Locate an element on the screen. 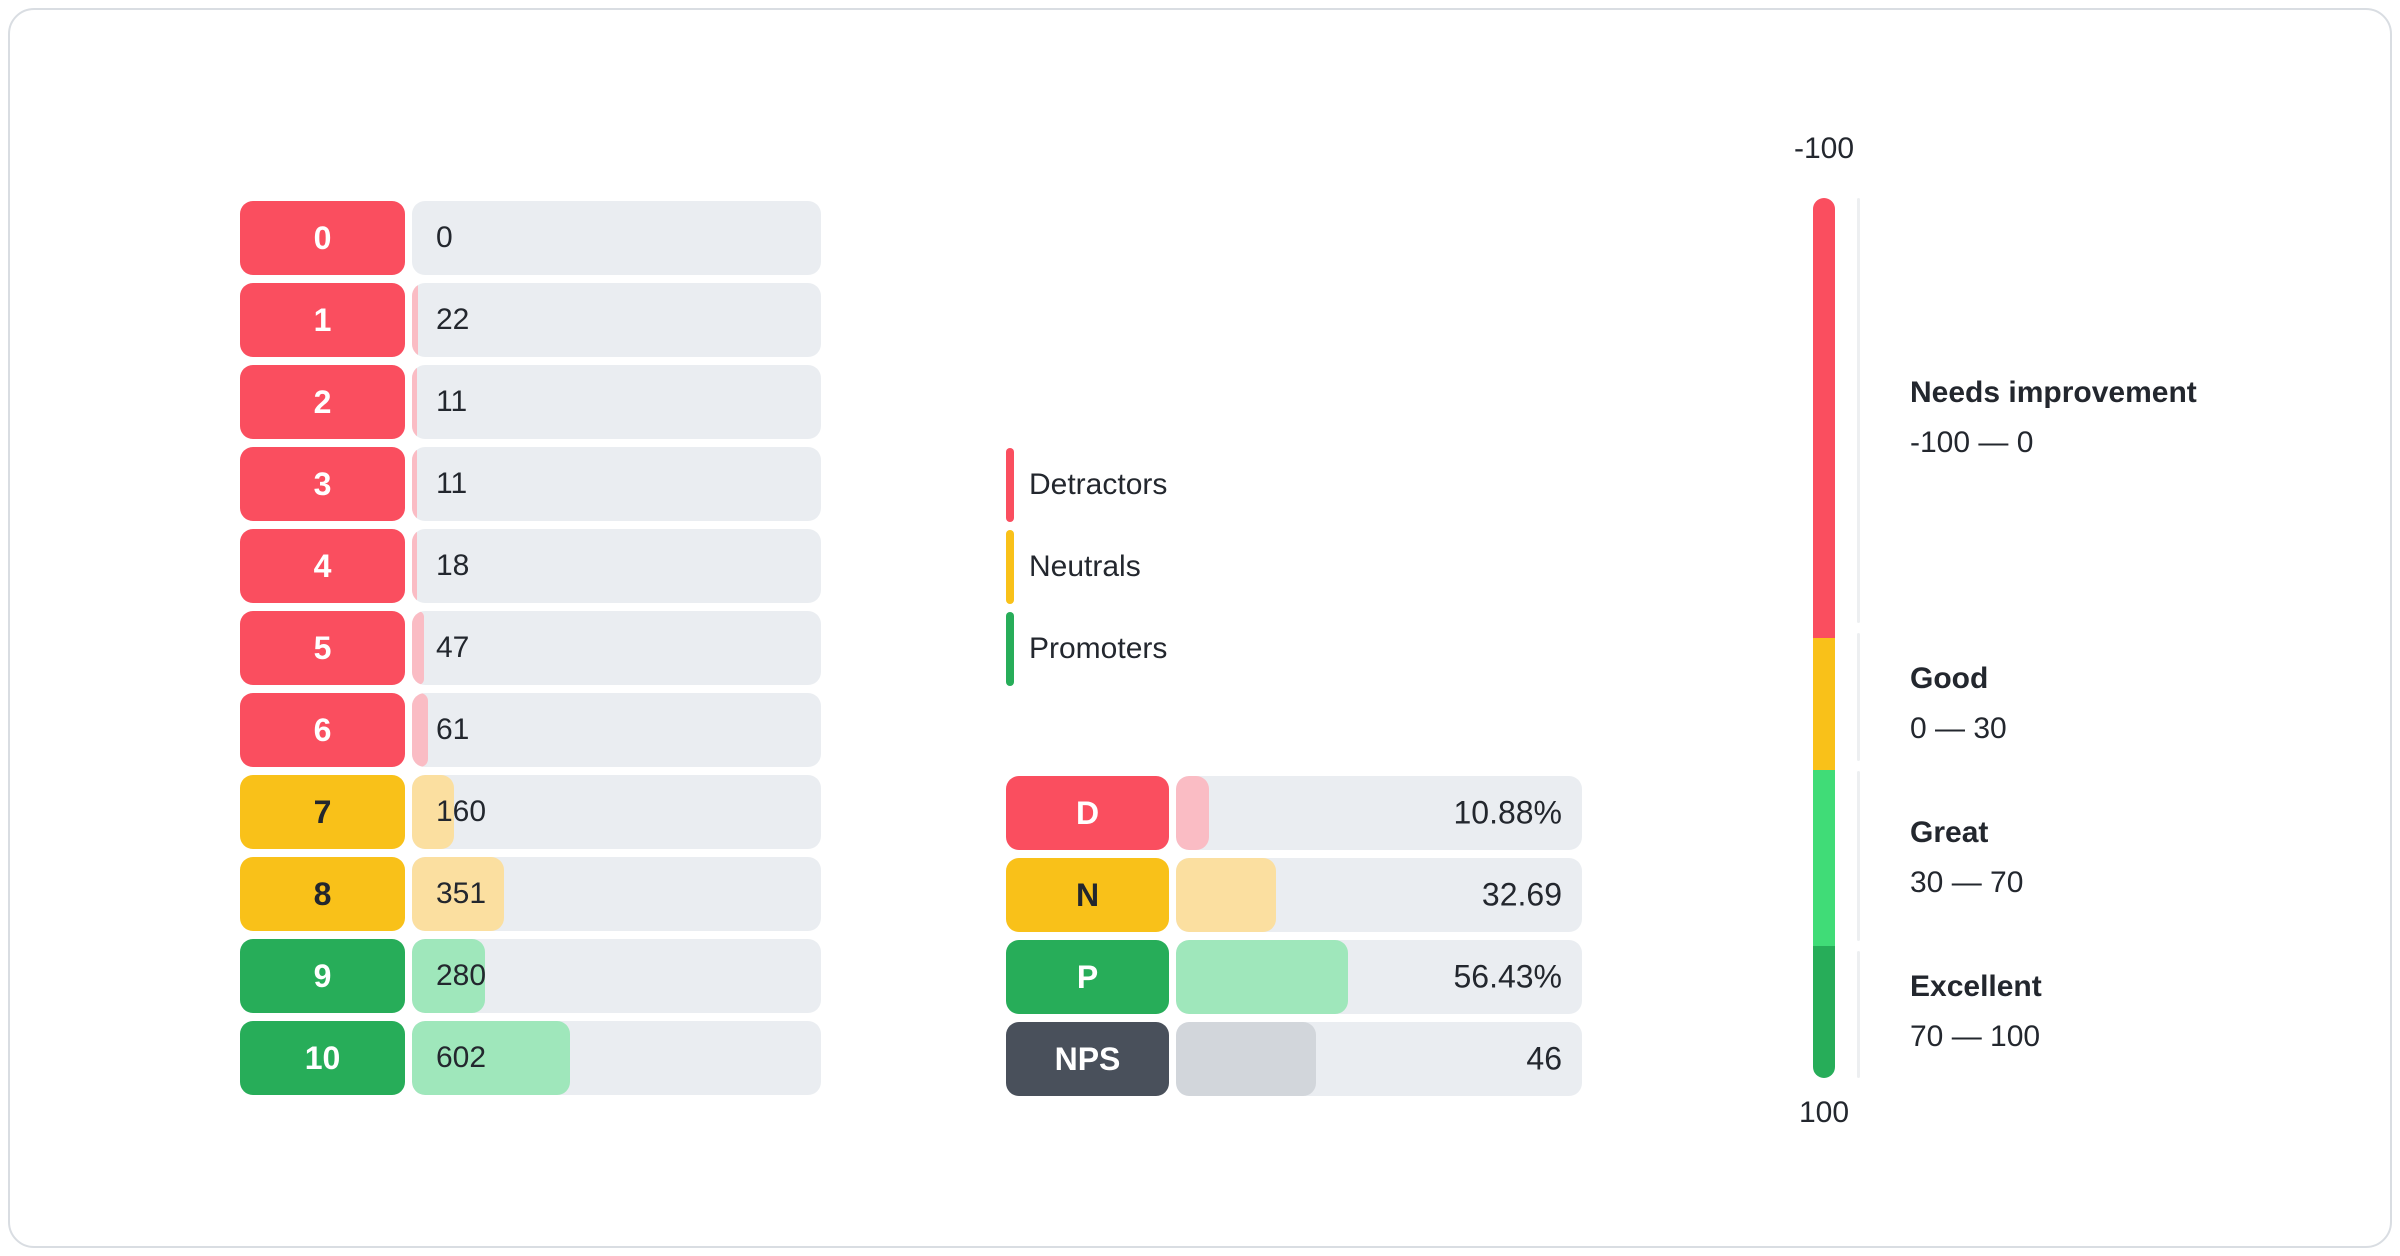 This screenshot has width=2400, height=1256. summary-row: D 10.88% is located at coordinates (1294, 813).